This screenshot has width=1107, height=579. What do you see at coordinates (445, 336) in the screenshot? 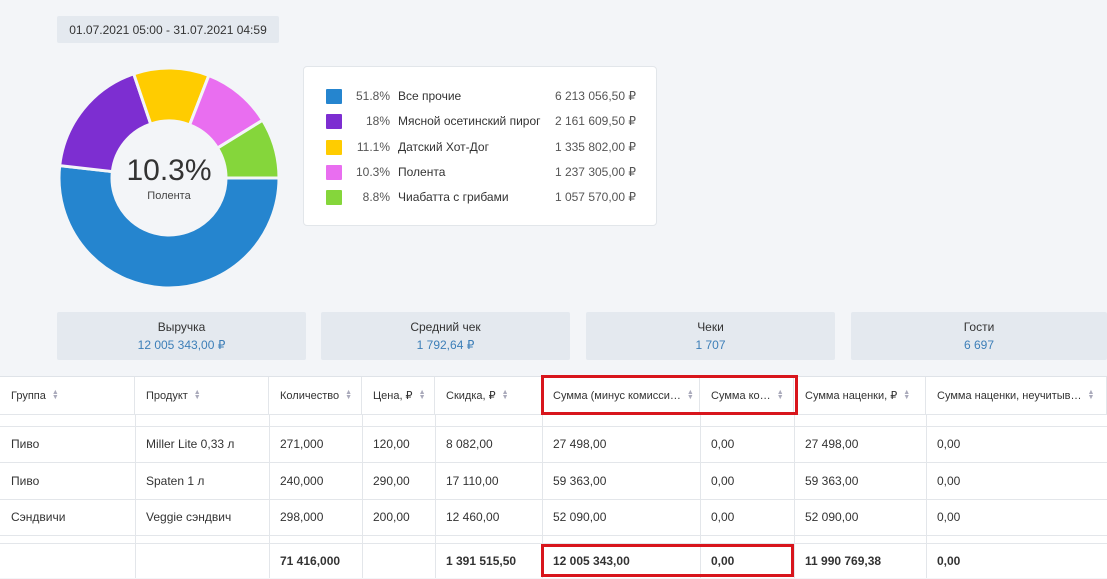
I see `kpi-average-check: Средний чек 1 792,64 ₽` at bounding box center [445, 336].